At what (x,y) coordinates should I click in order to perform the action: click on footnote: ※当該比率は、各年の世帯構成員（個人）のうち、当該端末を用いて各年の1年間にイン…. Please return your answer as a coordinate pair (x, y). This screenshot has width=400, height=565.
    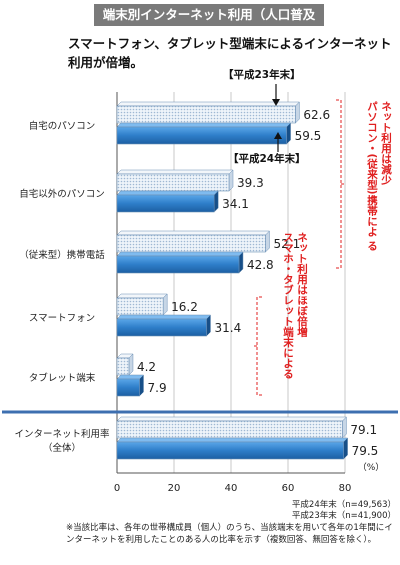
    Looking at the image, I should click on (229, 534).